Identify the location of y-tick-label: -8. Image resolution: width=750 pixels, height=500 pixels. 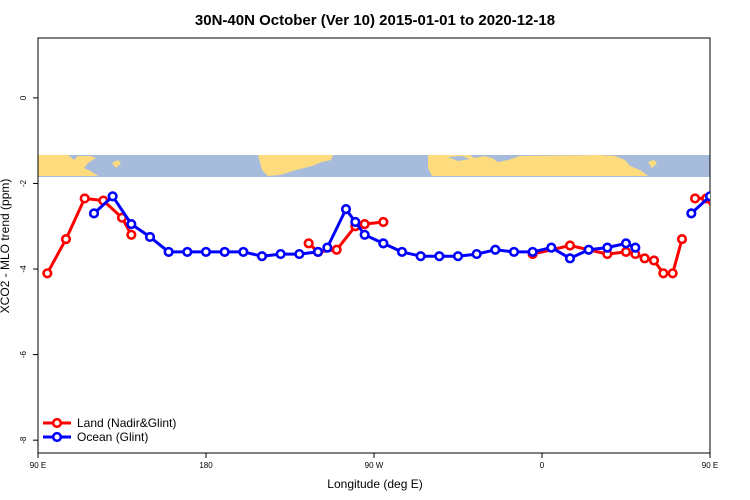
(23, 440).